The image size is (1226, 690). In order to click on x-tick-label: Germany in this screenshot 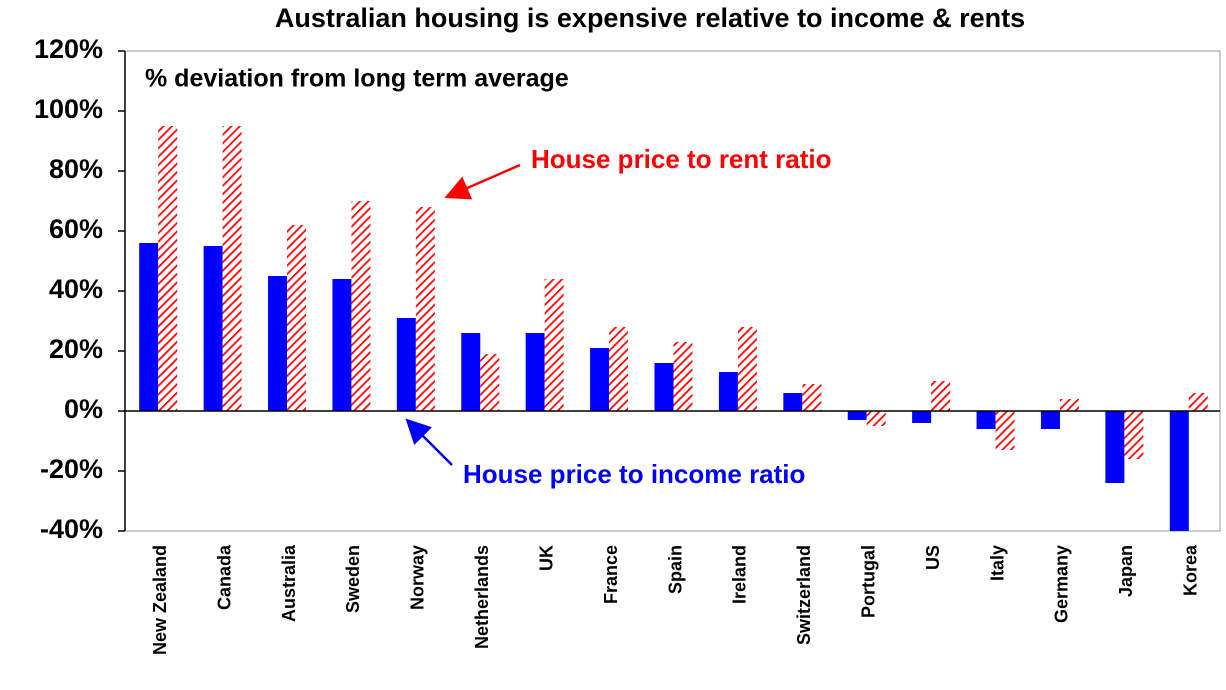, I will do `click(1062, 584)`.